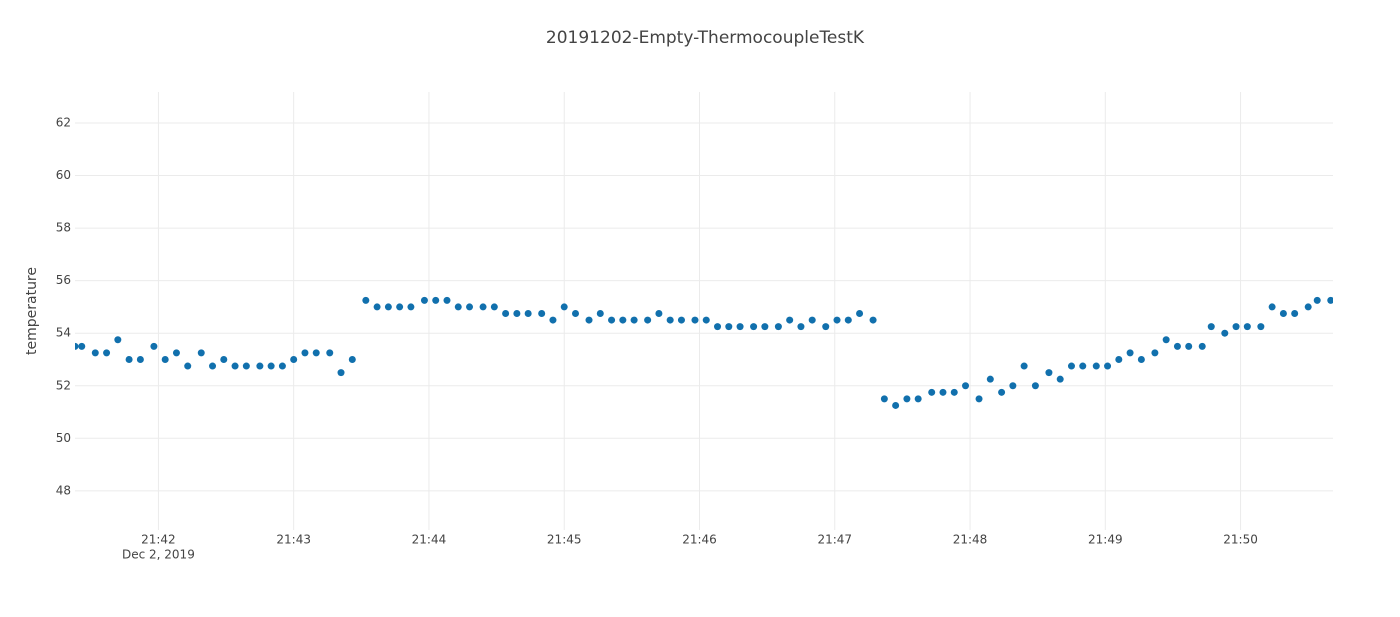 This screenshot has height=617, width=1400. I want to click on x-tick-label: 21:49, so click(1105, 540).